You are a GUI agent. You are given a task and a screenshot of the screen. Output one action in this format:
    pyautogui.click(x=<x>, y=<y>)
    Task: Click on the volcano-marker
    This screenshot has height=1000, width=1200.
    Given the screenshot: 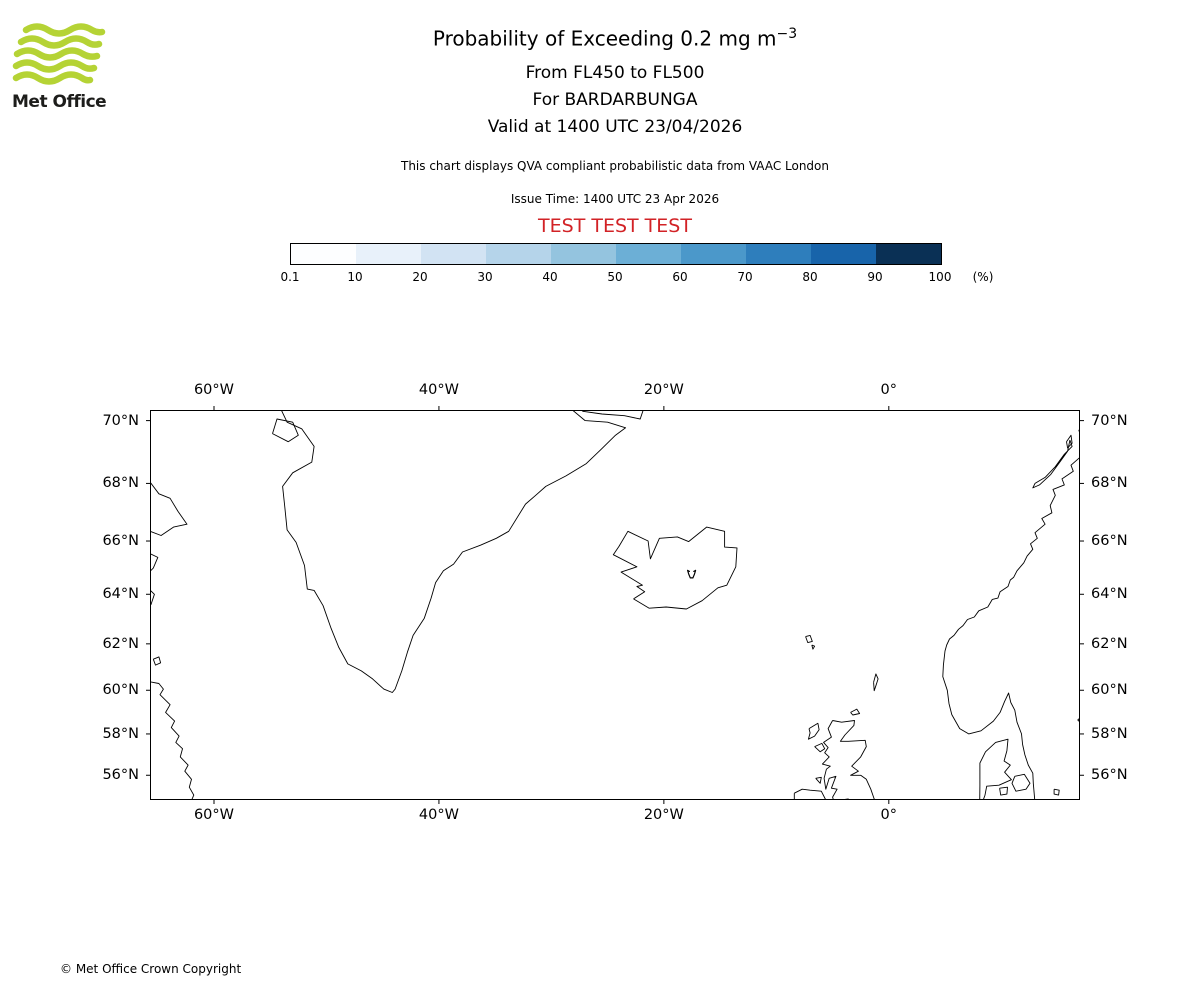 What is the action you would take?
    pyautogui.click(x=691, y=574)
    